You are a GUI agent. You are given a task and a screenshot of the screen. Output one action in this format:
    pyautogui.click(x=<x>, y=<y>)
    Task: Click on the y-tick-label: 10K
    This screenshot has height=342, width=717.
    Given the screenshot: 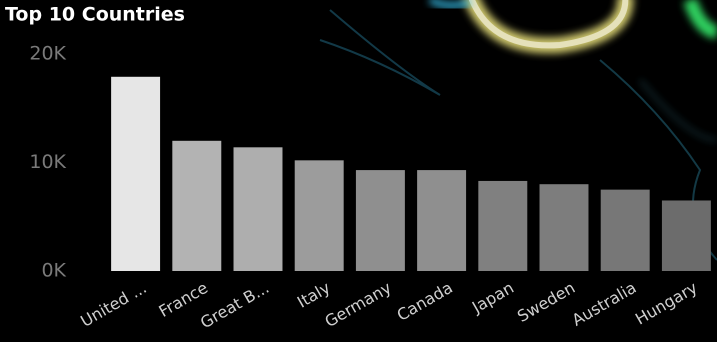 What is the action you would take?
    pyautogui.click(x=47, y=162)
    